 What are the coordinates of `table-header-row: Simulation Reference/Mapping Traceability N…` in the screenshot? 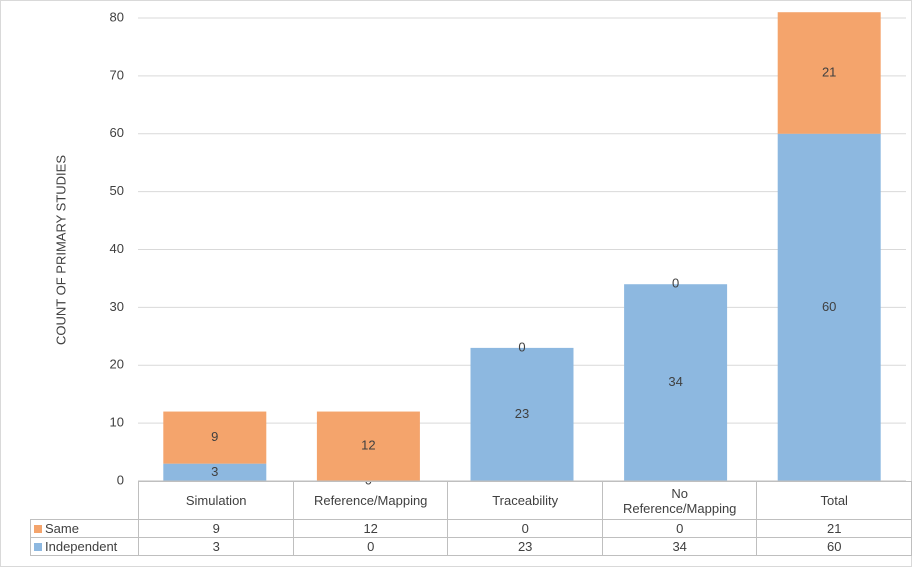 It's located at (471, 500).